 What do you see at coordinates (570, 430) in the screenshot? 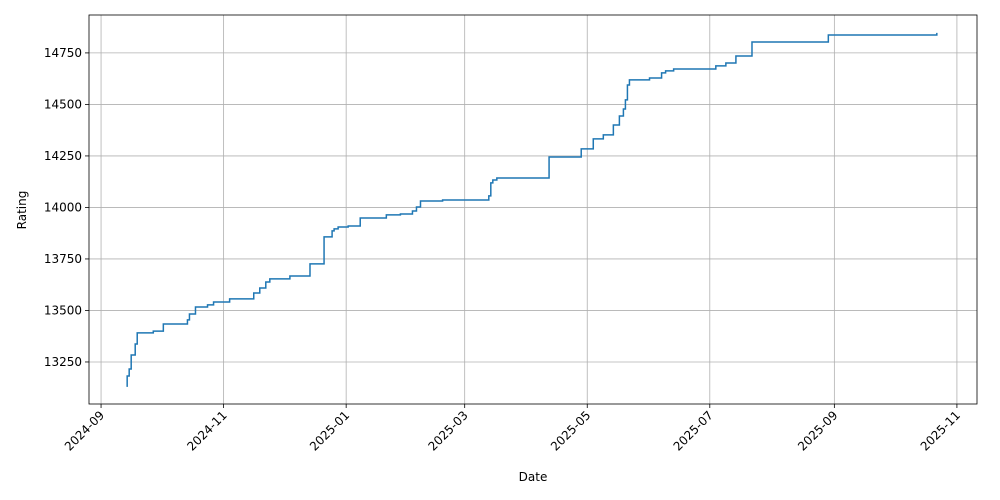
I see `x-tick-label: 2025-05` at bounding box center [570, 430].